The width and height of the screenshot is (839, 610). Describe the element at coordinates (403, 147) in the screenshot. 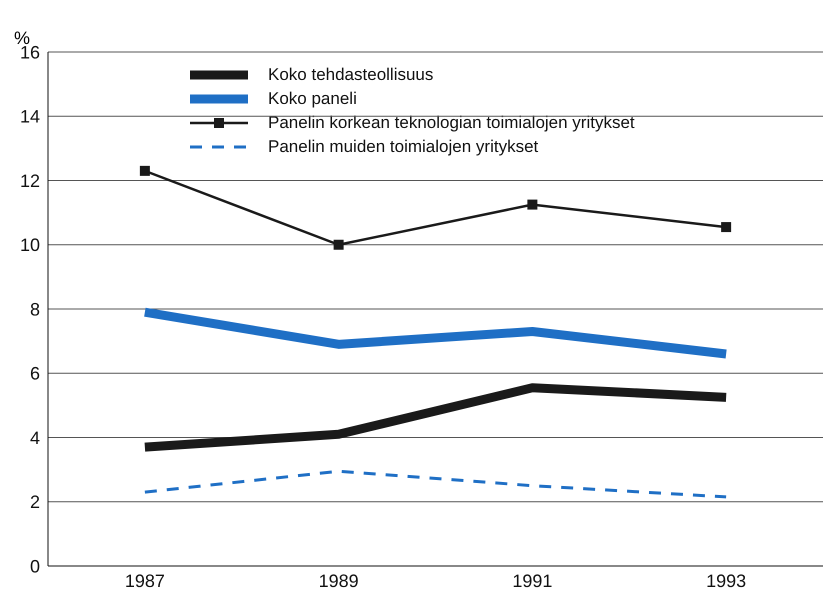

I see `legend-label: Panelin muiden toimialojen yritykset` at that location.